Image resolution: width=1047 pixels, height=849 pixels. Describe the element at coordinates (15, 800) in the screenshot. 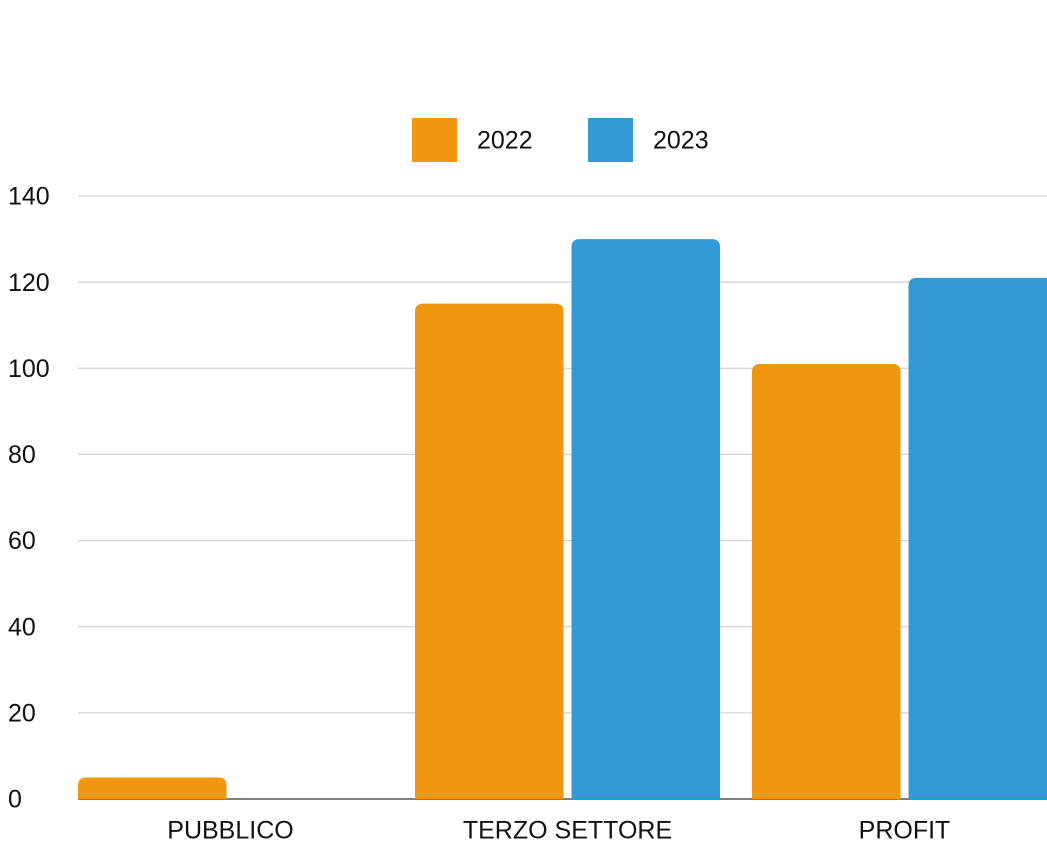

I see `y-tick-label: 0` at that location.